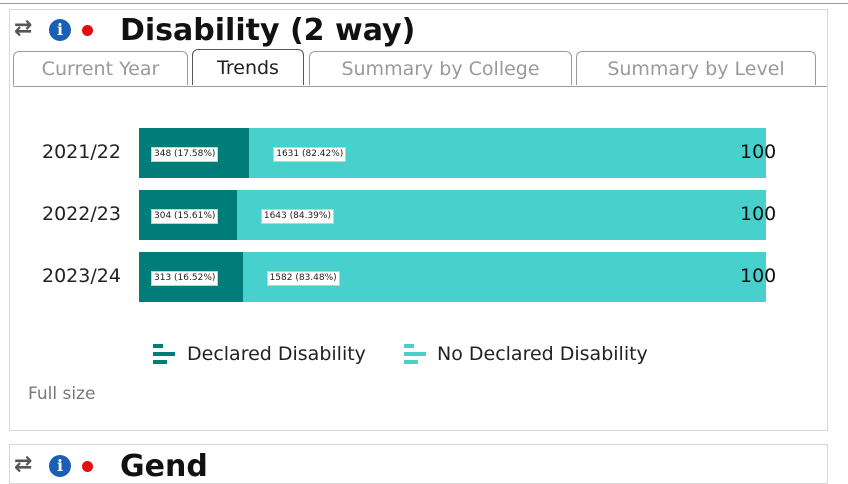 The height and width of the screenshot is (484, 848). What do you see at coordinates (87, 30) in the screenshot?
I see `status-dot-icon` at bounding box center [87, 30].